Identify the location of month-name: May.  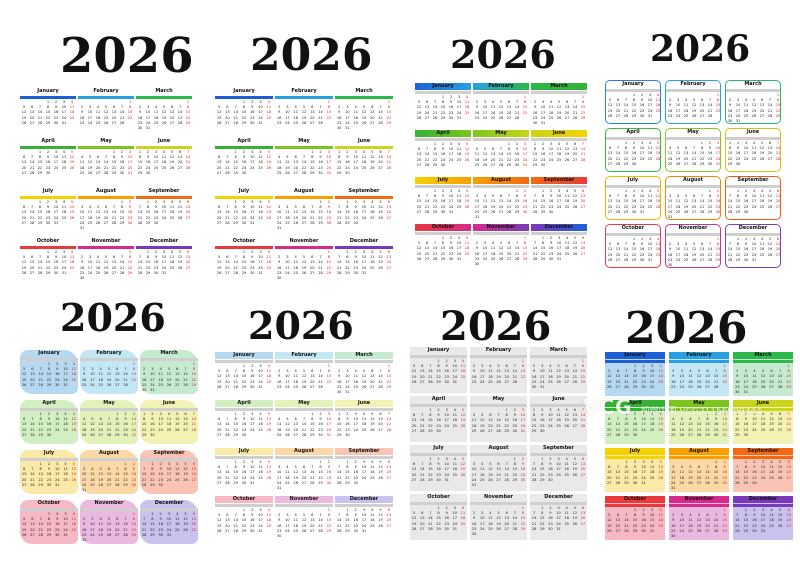
(693, 132).